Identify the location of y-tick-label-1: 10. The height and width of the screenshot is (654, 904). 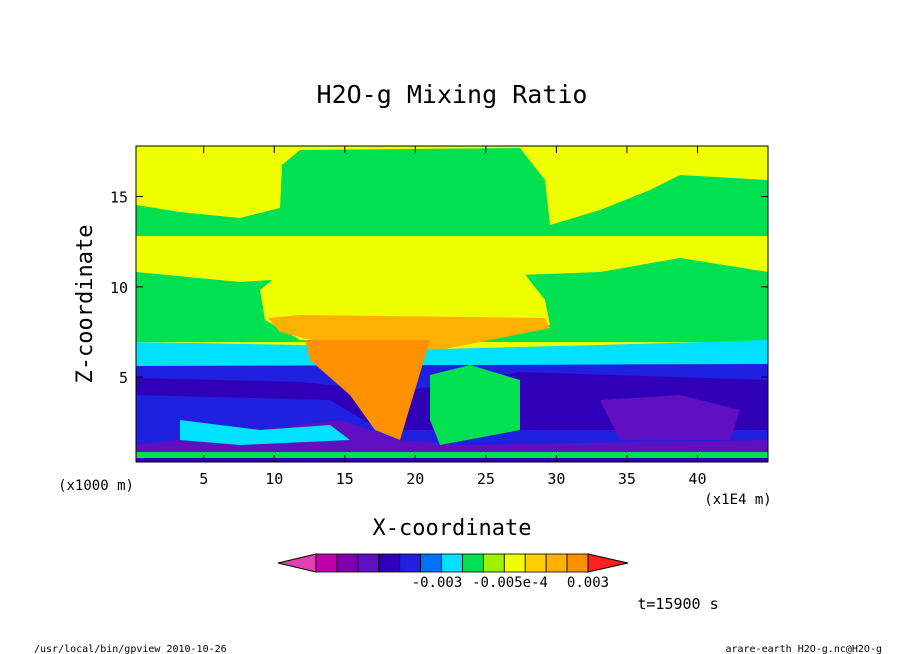
(119, 288).